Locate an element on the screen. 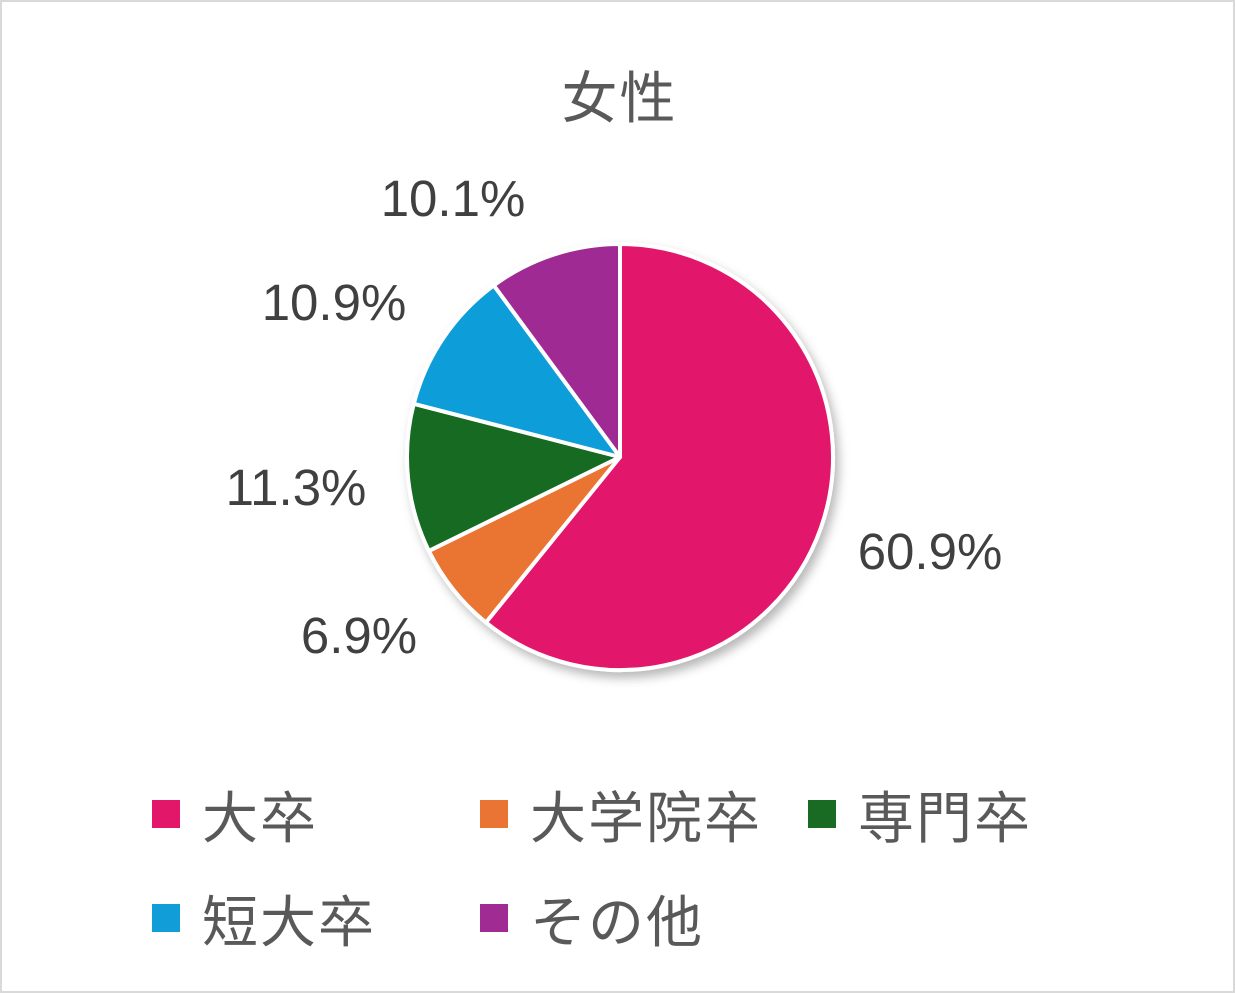 The width and height of the screenshot is (1235, 993). chart-title: 女性 is located at coordinates (619, 99).